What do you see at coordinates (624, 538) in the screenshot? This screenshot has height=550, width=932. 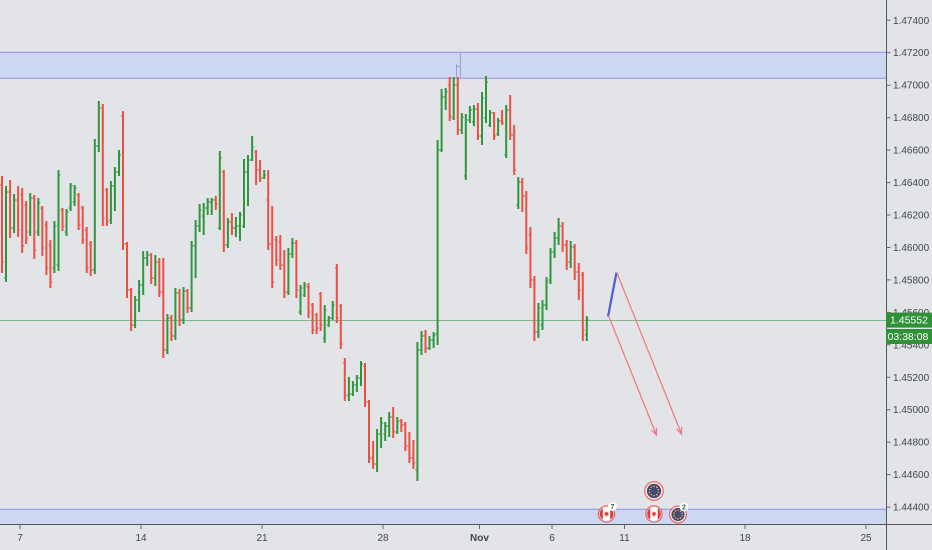 I see `svg-text: 11` at bounding box center [624, 538].